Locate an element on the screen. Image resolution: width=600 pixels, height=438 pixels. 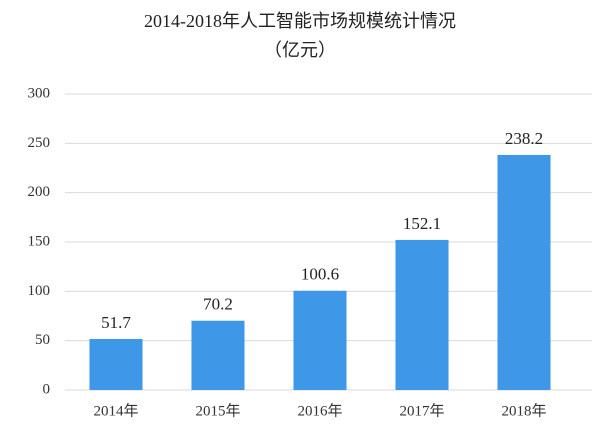
y-tick-label: 150 is located at coordinates (39, 241).